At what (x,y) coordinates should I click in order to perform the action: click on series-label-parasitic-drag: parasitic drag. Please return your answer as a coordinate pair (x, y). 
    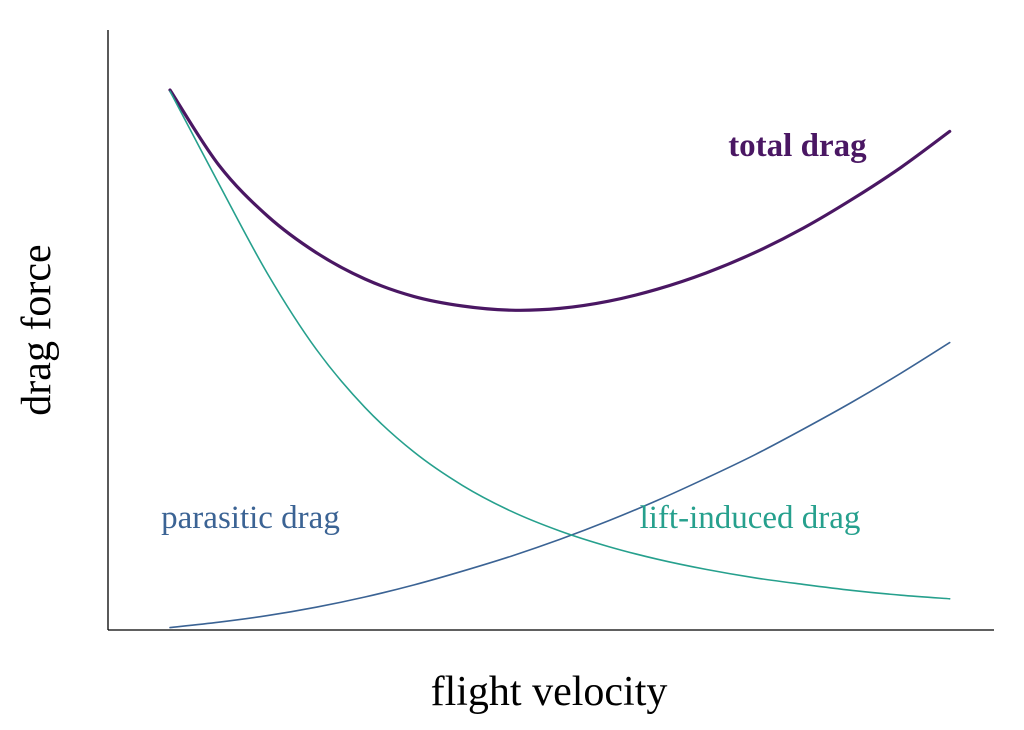
    Looking at the image, I should click on (250, 518).